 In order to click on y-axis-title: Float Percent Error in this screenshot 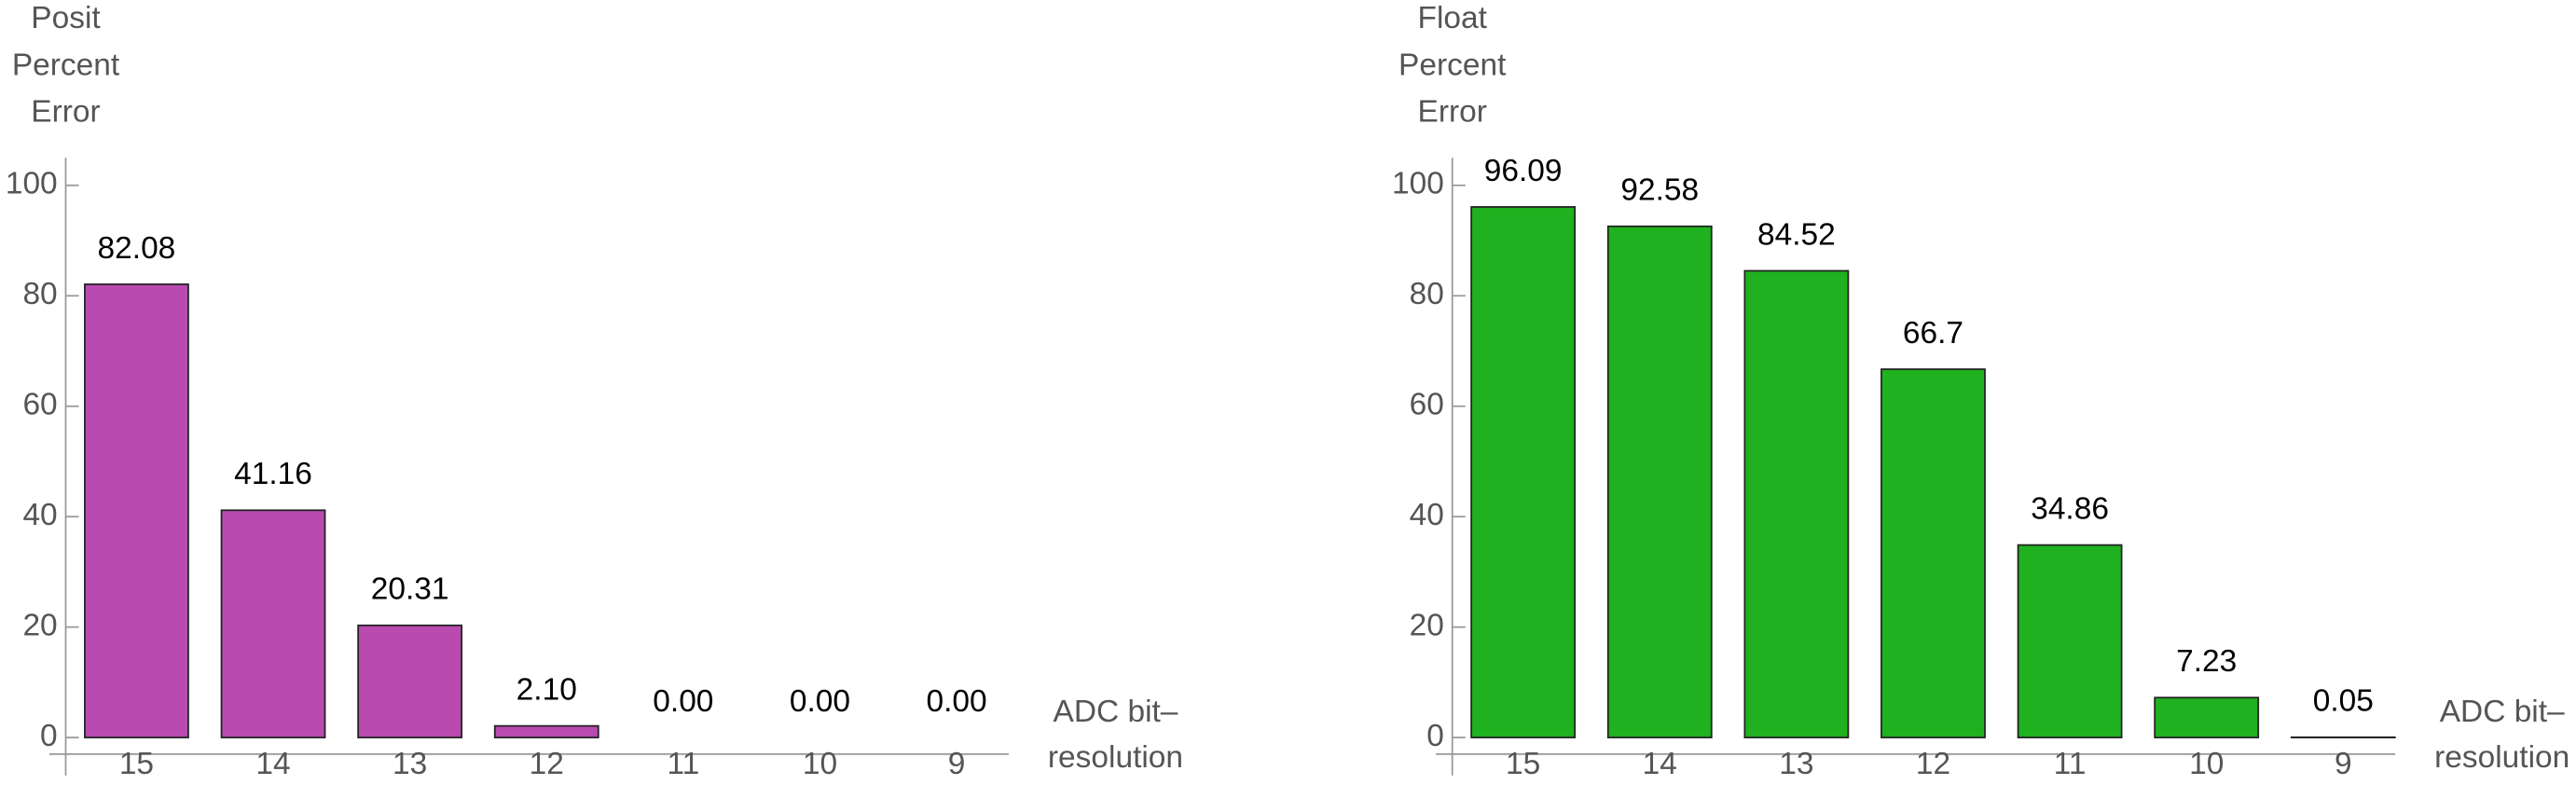, I will do `click(1452, 65)`.